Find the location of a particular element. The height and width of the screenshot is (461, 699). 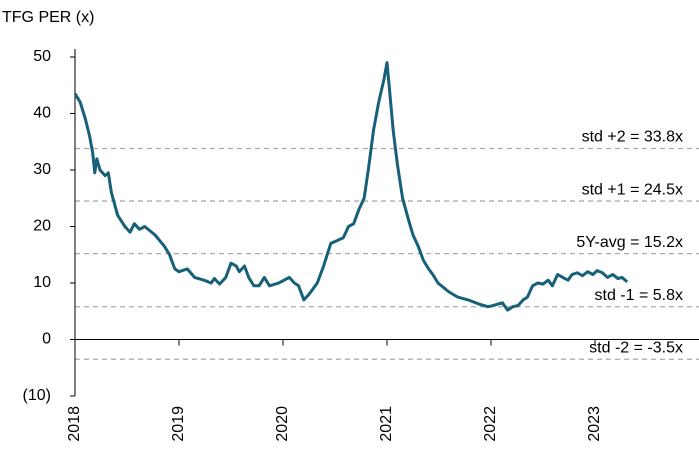

y-tick-label: 40 is located at coordinates (42, 113).